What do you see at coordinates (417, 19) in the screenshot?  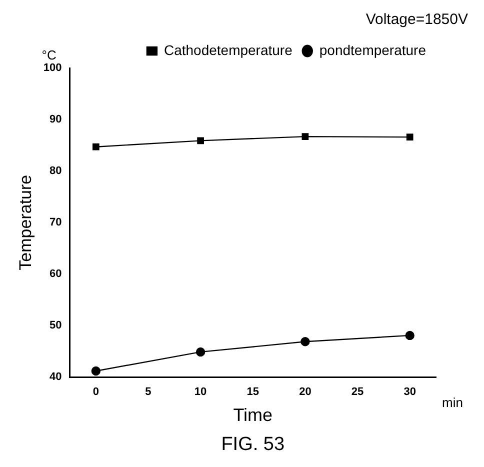 I see `text: Voltage=1850V` at bounding box center [417, 19].